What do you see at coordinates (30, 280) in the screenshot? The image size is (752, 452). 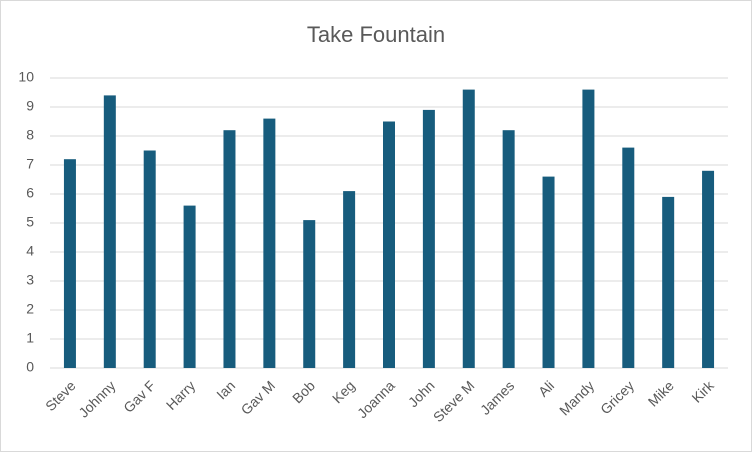 I see `y-tick-label: 3` at bounding box center [30, 280].